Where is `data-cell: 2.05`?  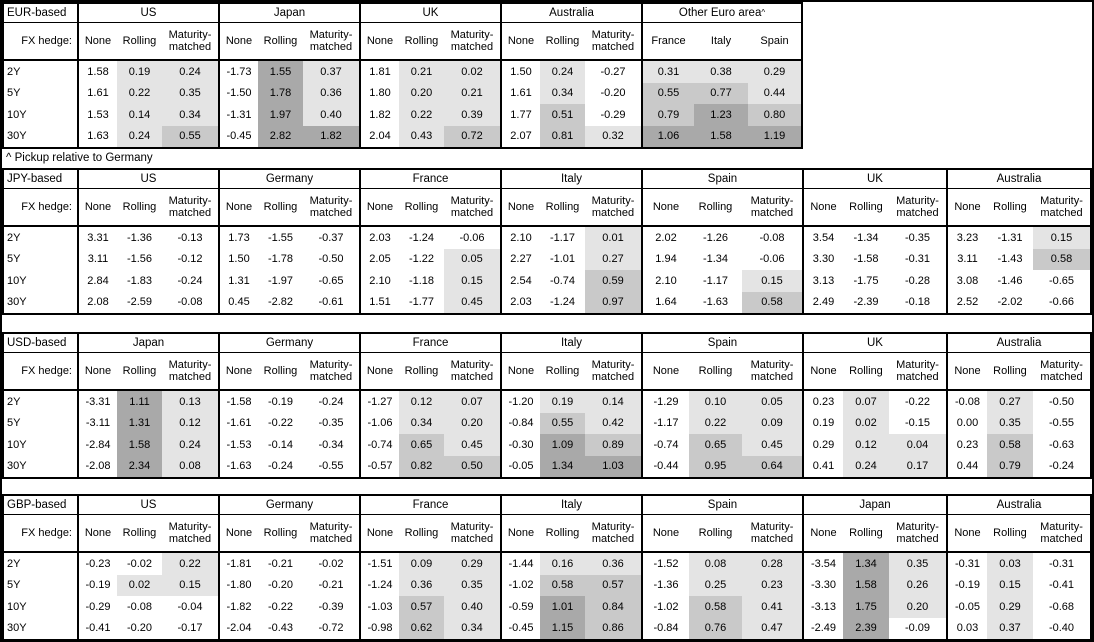 data-cell: 2.05 is located at coordinates (379, 259).